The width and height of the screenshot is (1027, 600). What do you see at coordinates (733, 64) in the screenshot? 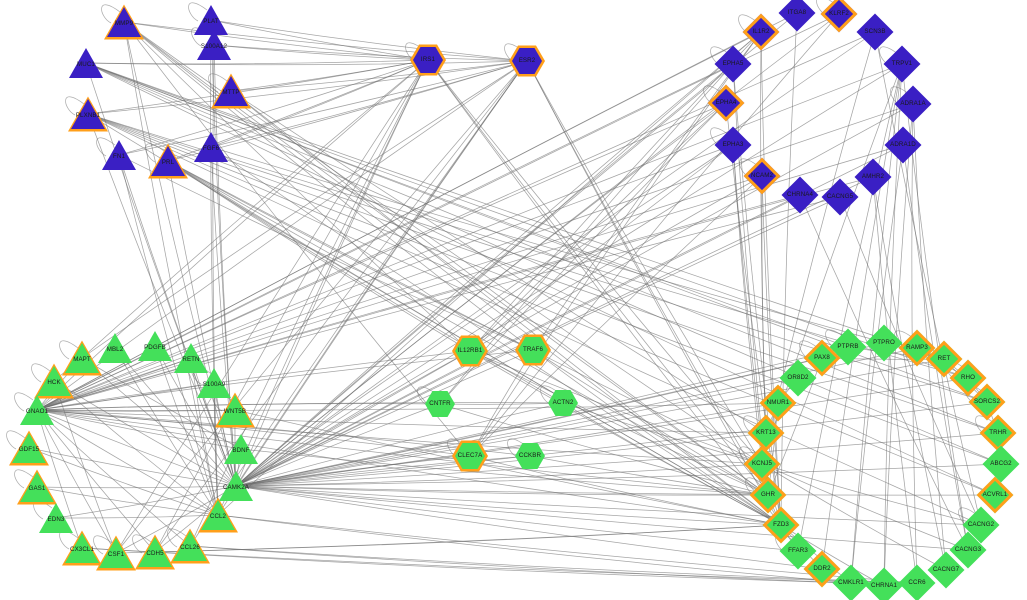
I see `graph-node-epha5: EPHA5` at bounding box center [733, 64].